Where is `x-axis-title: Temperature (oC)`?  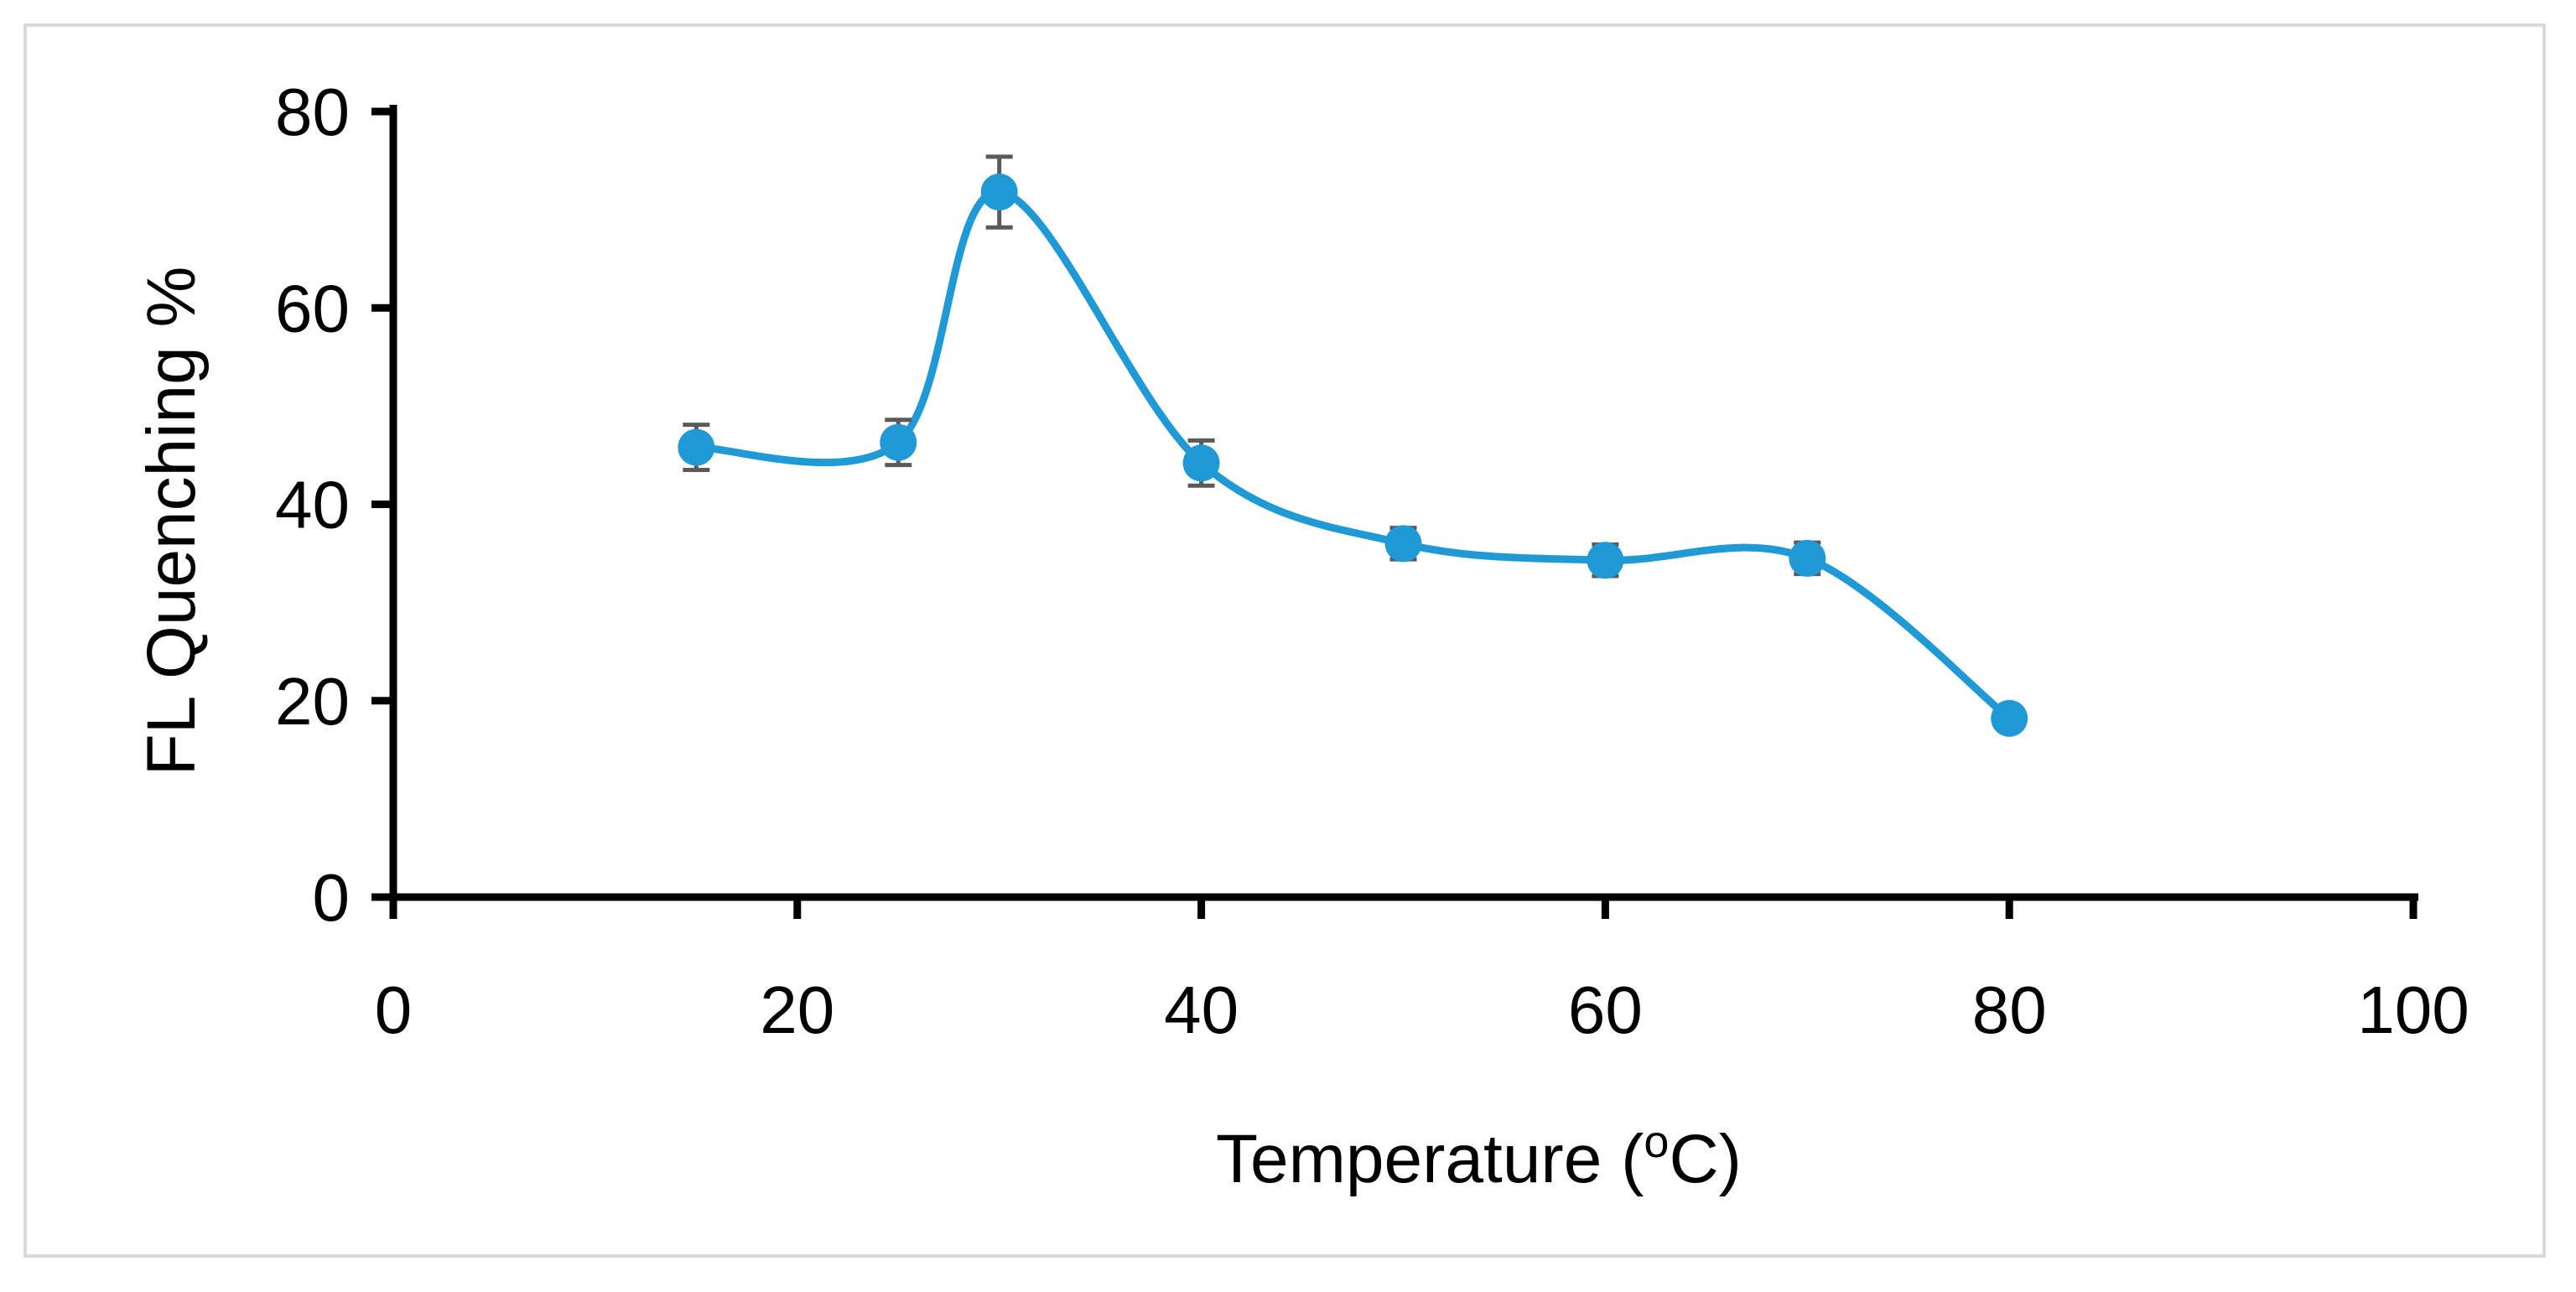 x-axis-title: Temperature (oC) is located at coordinates (1479, 1157).